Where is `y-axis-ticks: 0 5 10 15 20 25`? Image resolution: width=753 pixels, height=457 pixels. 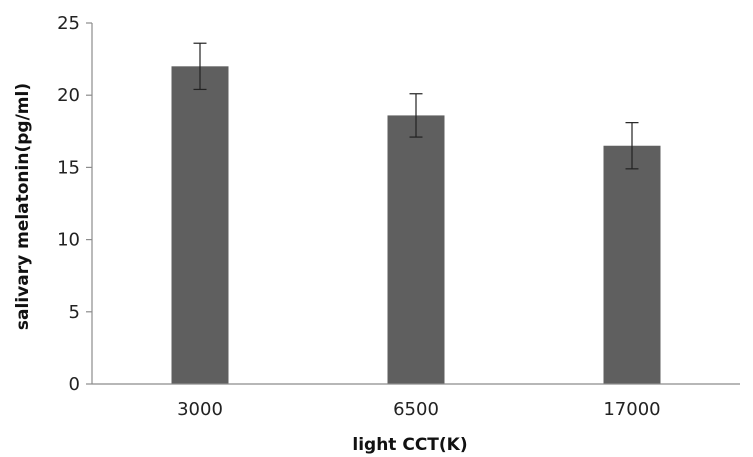 y-axis-ticks: 0 5 10 15 20 25 is located at coordinates (74, 204).